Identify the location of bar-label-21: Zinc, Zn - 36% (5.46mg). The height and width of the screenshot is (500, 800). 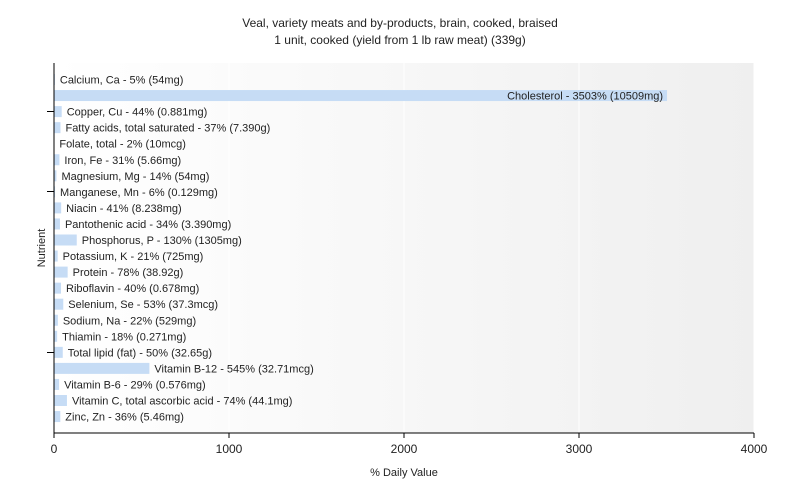
(124, 418).